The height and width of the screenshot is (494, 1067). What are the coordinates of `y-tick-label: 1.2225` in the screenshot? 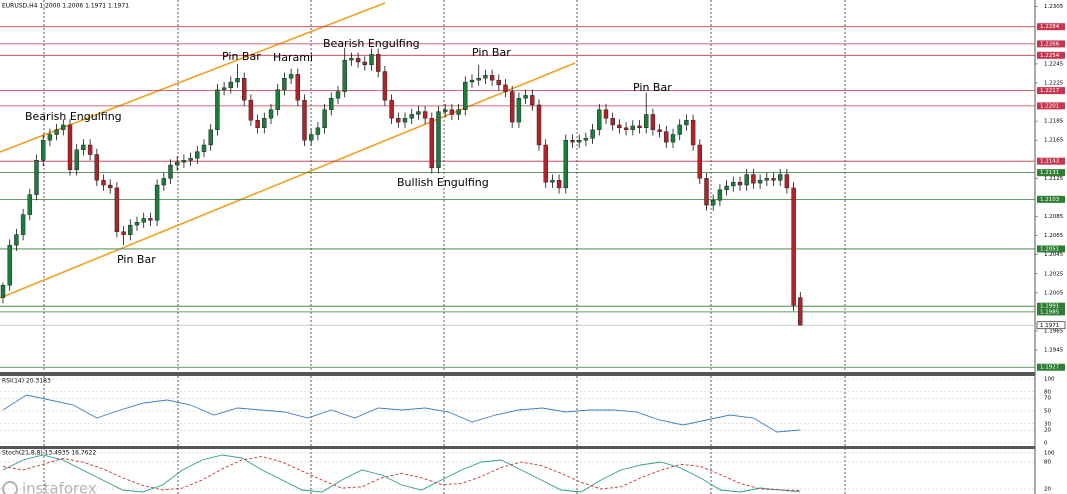 It's located at (1054, 83).